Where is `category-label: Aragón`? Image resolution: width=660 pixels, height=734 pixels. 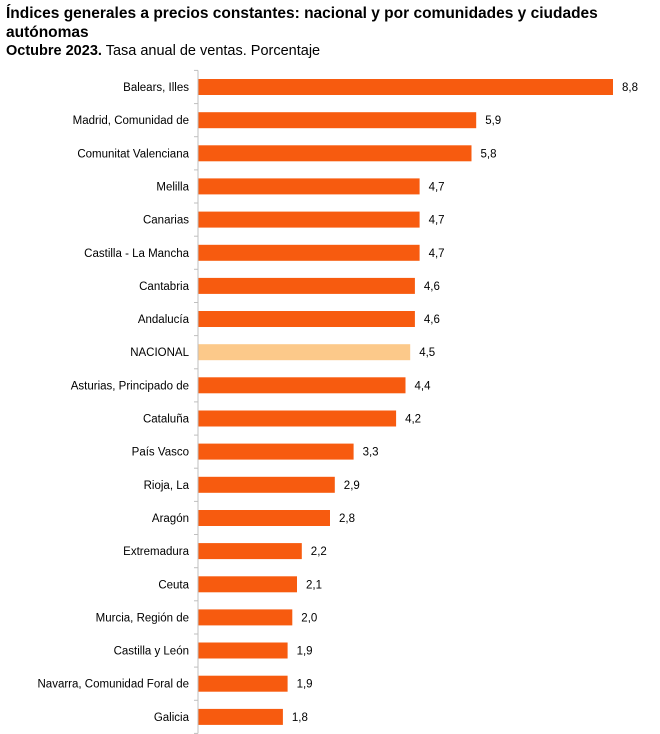 category-label: Aragón is located at coordinates (170, 519).